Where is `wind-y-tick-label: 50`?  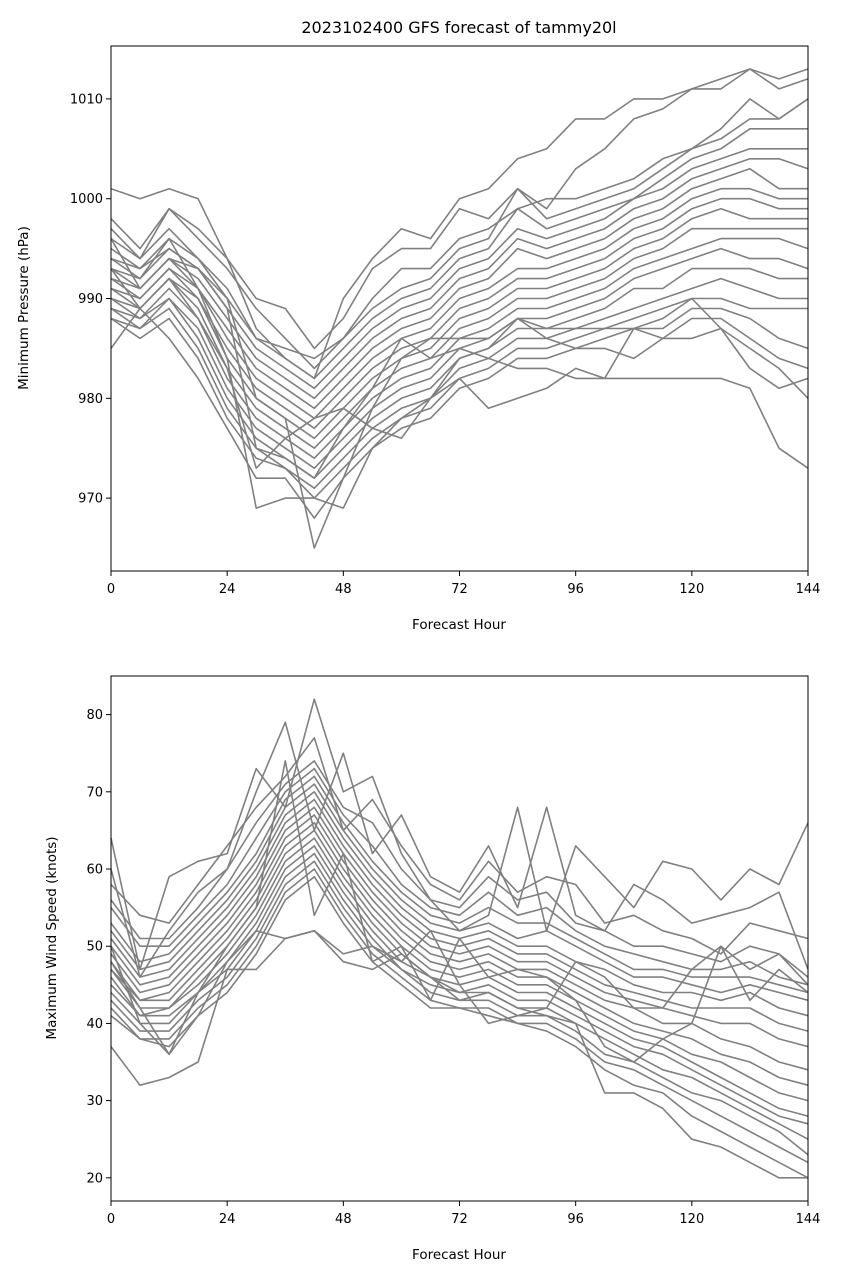 wind-y-tick-label: 50 is located at coordinates (94, 947).